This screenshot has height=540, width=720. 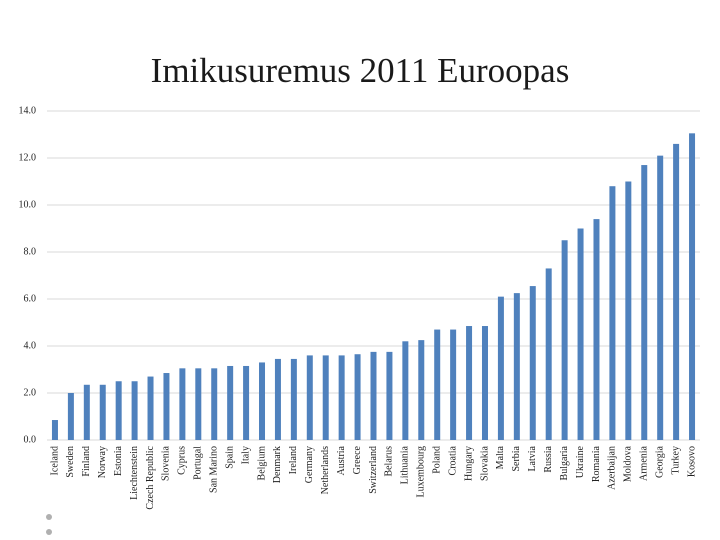 I want to click on y-tick-label: 2.0, so click(x=30, y=392).